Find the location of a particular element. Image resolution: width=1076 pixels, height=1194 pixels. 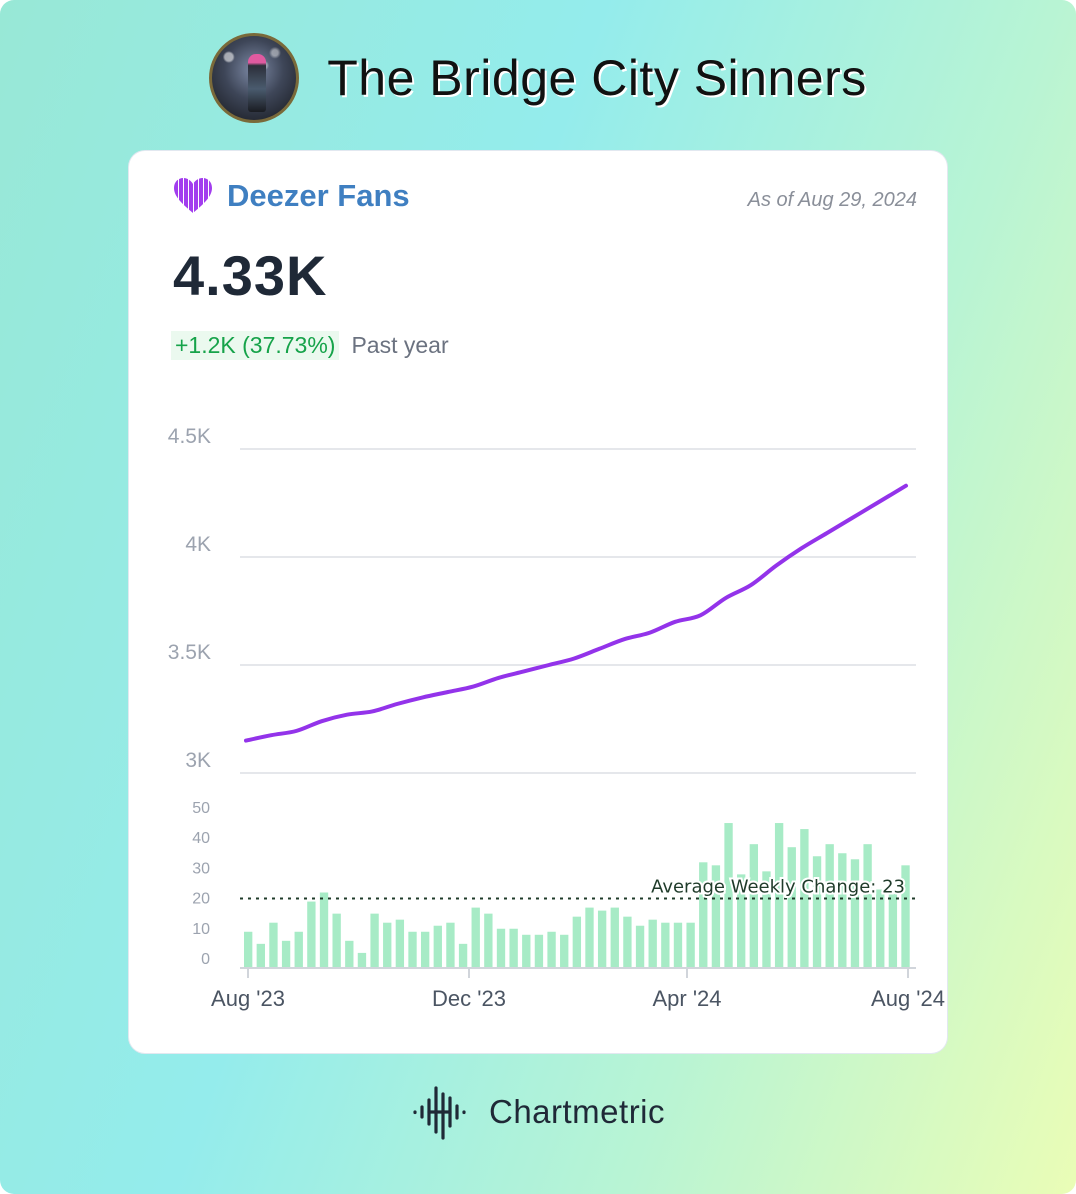

bar-ytick-label: 50 is located at coordinates (201, 808).